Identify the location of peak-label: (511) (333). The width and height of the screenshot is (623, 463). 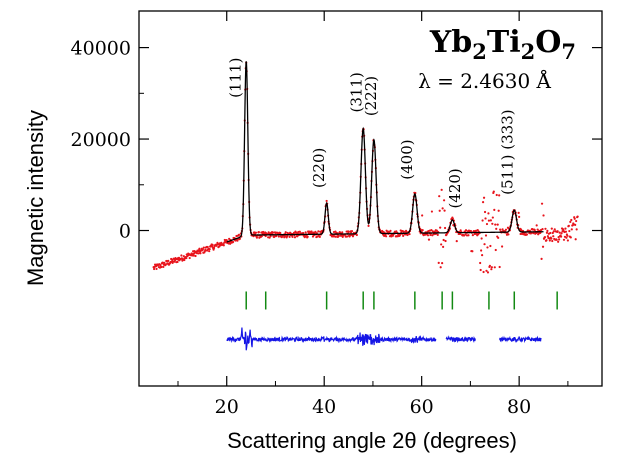
(507, 151).